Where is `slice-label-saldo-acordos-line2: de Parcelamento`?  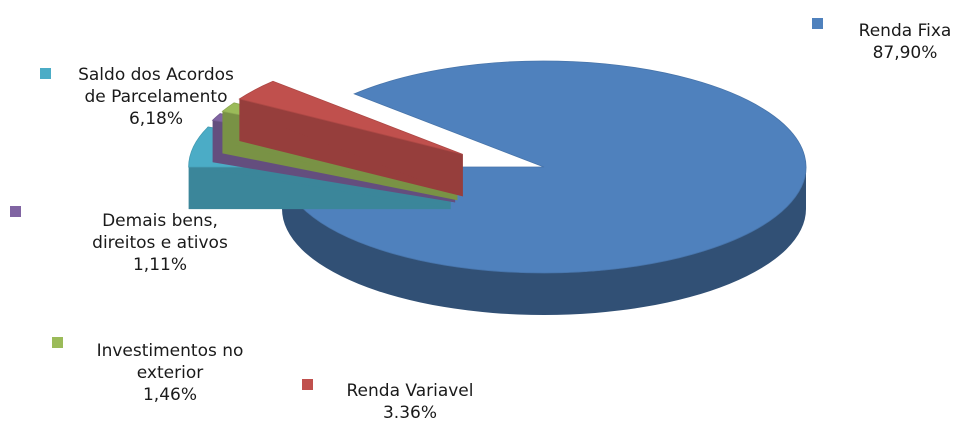 slice-label-saldo-acordos-line2: de Parcelamento is located at coordinates (156, 97).